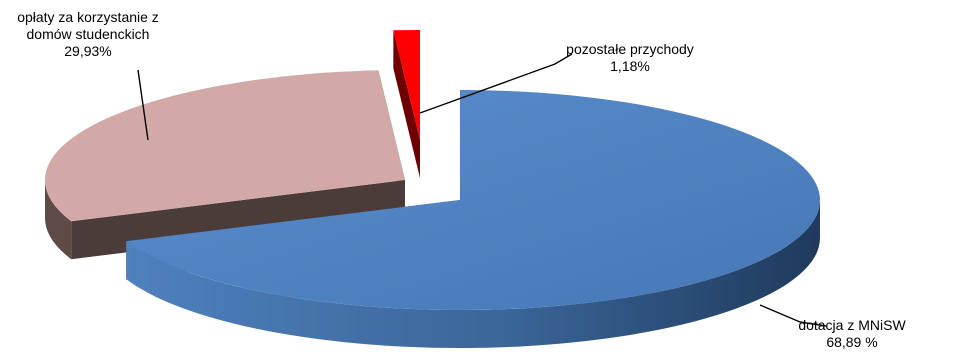 The image size is (972, 363). I want to click on pie-slice-side, so click(58, 220).